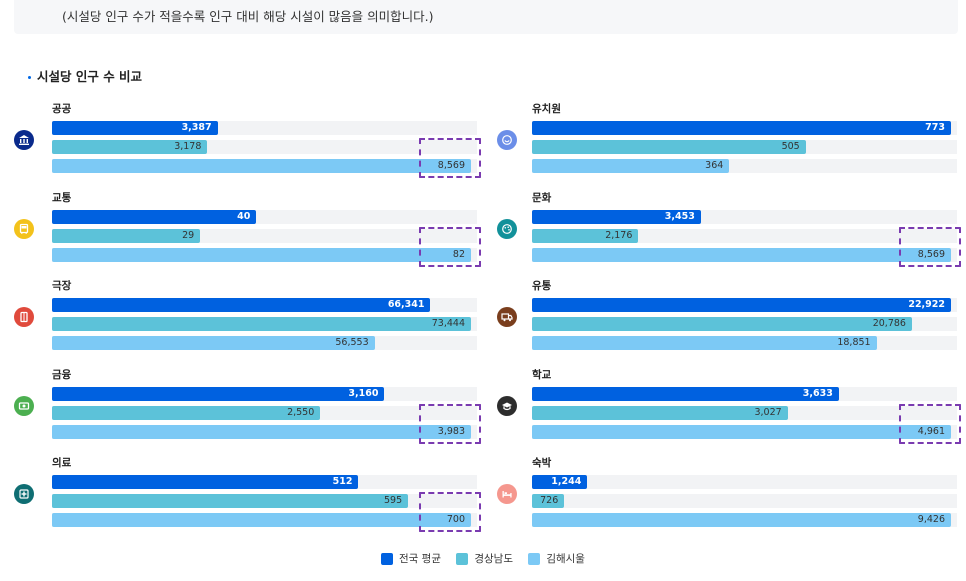  I want to click on legend-item-national: 전국 평균, so click(411, 558).